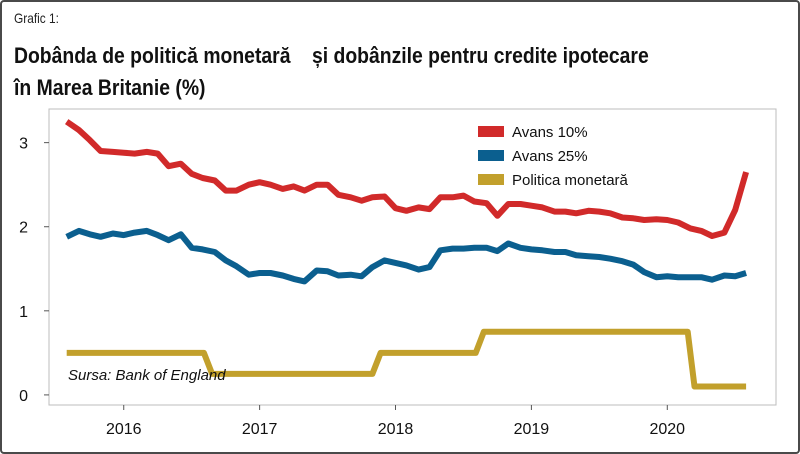  What do you see at coordinates (110, 87) in the screenshot?
I see `chart-title-line-2: în Marea Britanie (%)` at bounding box center [110, 87].